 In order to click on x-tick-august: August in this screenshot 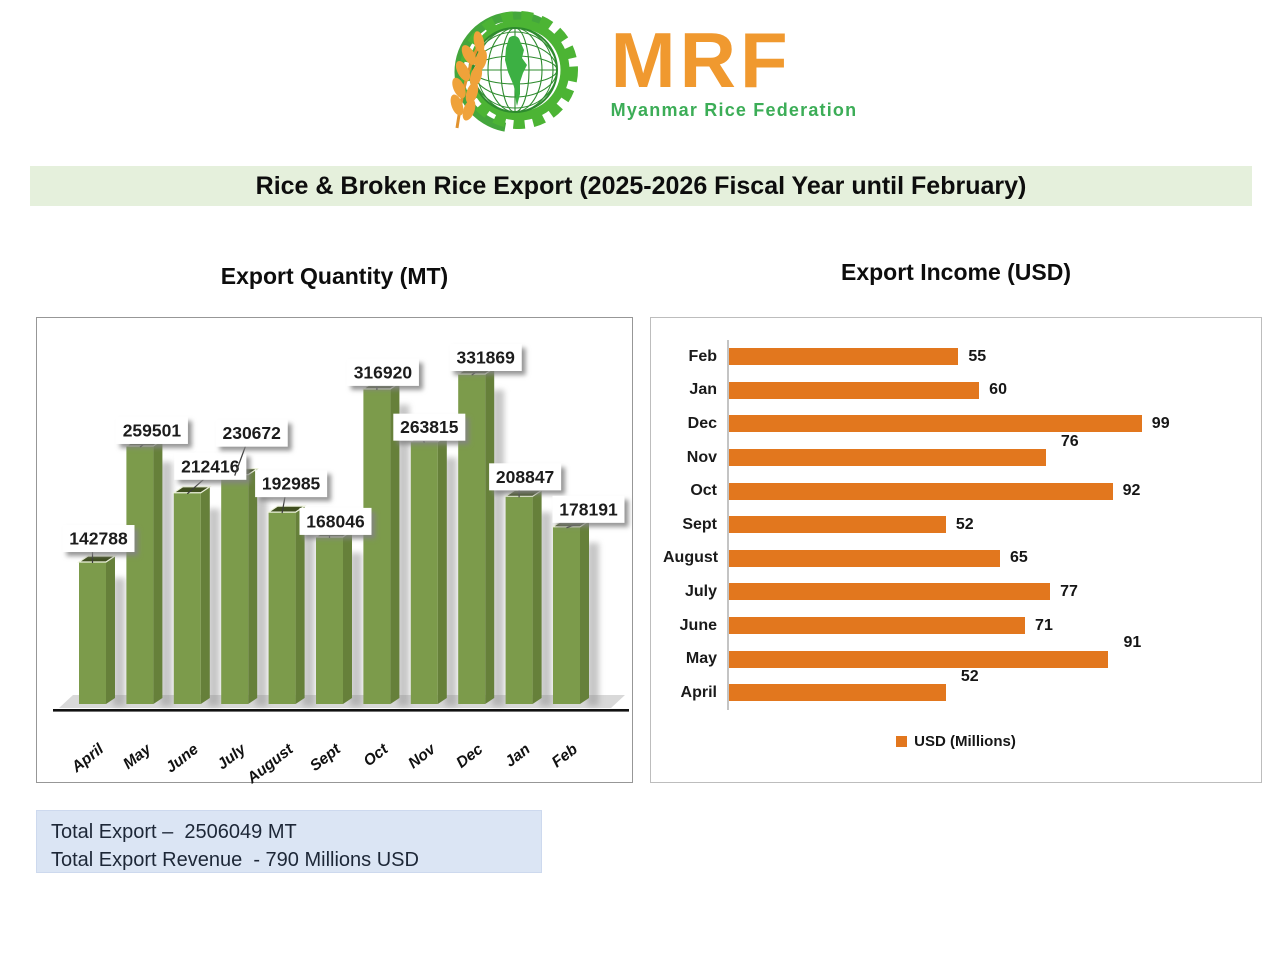, I will do `click(270, 763)`.